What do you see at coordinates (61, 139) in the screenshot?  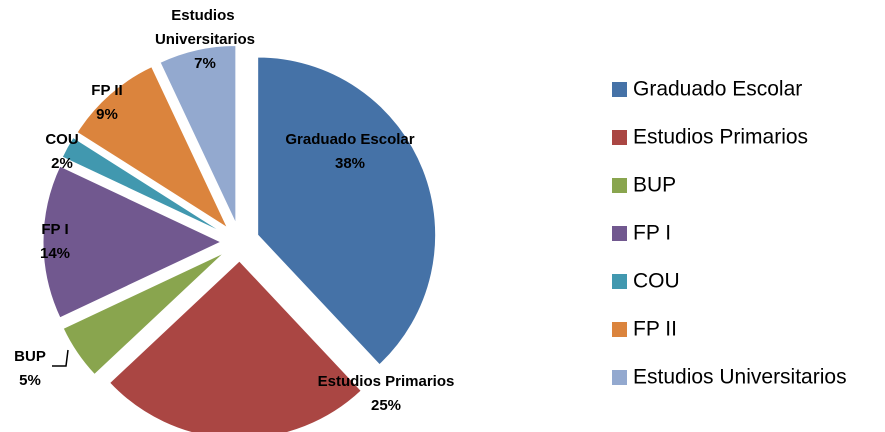 I see `slice-label: COU` at bounding box center [61, 139].